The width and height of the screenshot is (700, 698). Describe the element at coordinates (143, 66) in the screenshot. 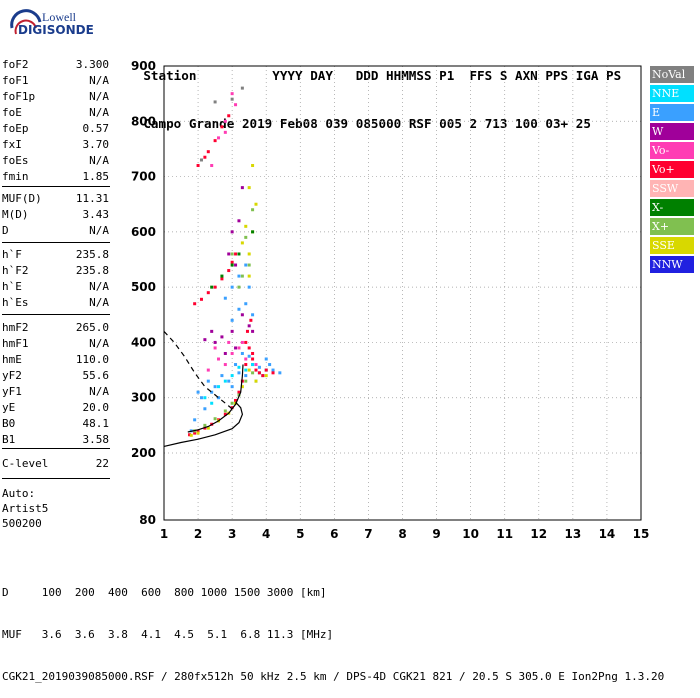

I see `y-tick-label: 900` at that location.